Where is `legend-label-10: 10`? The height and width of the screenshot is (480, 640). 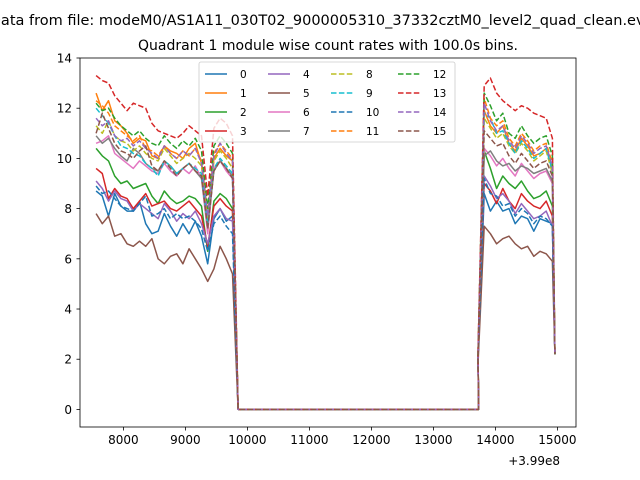 legend-label-10: 10 is located at coordinates (372, 113).